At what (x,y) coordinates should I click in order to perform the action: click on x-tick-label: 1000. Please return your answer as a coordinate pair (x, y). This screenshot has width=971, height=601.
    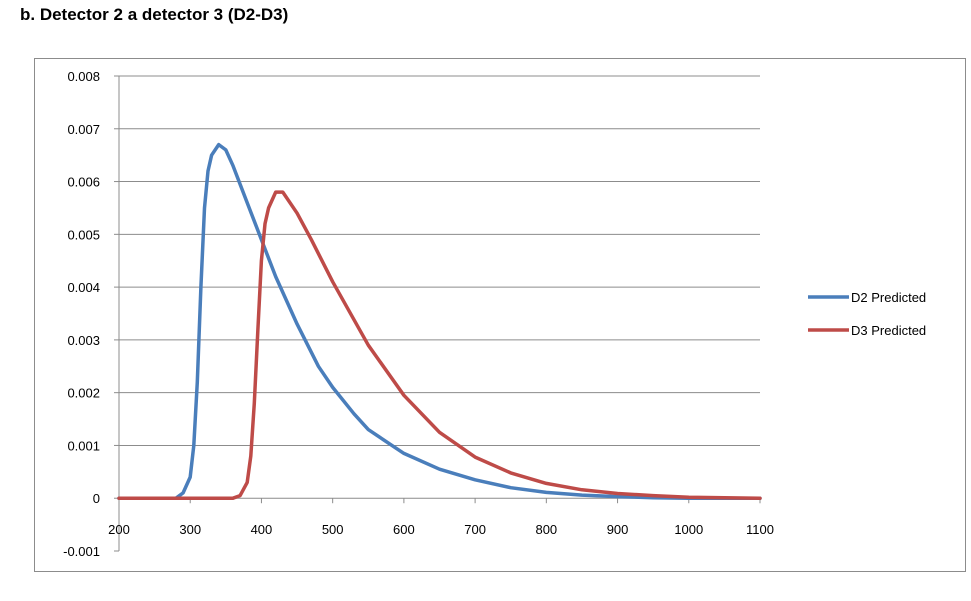
    Looking at the image, I should click on (688, 529).